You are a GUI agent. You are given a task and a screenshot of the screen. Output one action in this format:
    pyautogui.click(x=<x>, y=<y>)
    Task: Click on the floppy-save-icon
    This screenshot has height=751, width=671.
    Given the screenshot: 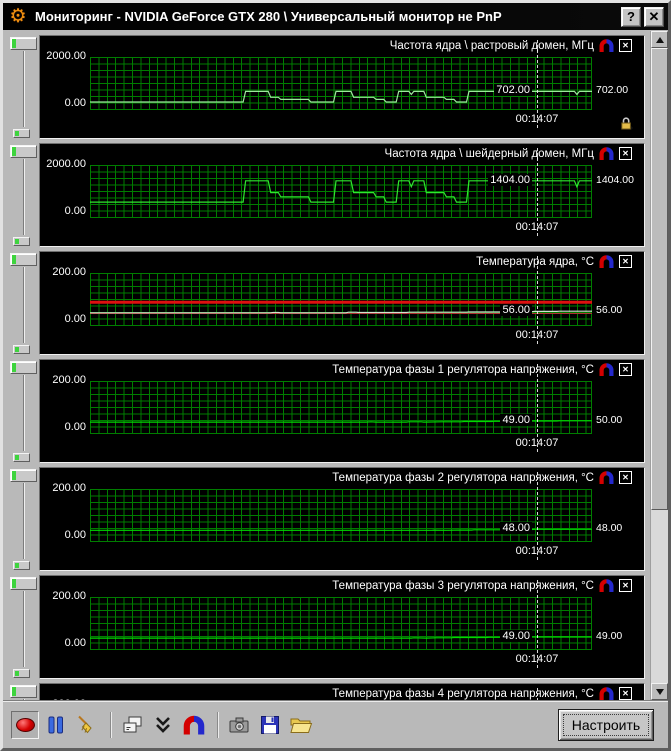 What is the action you would take?
    pyautogui.click(x=270, y=724)
    